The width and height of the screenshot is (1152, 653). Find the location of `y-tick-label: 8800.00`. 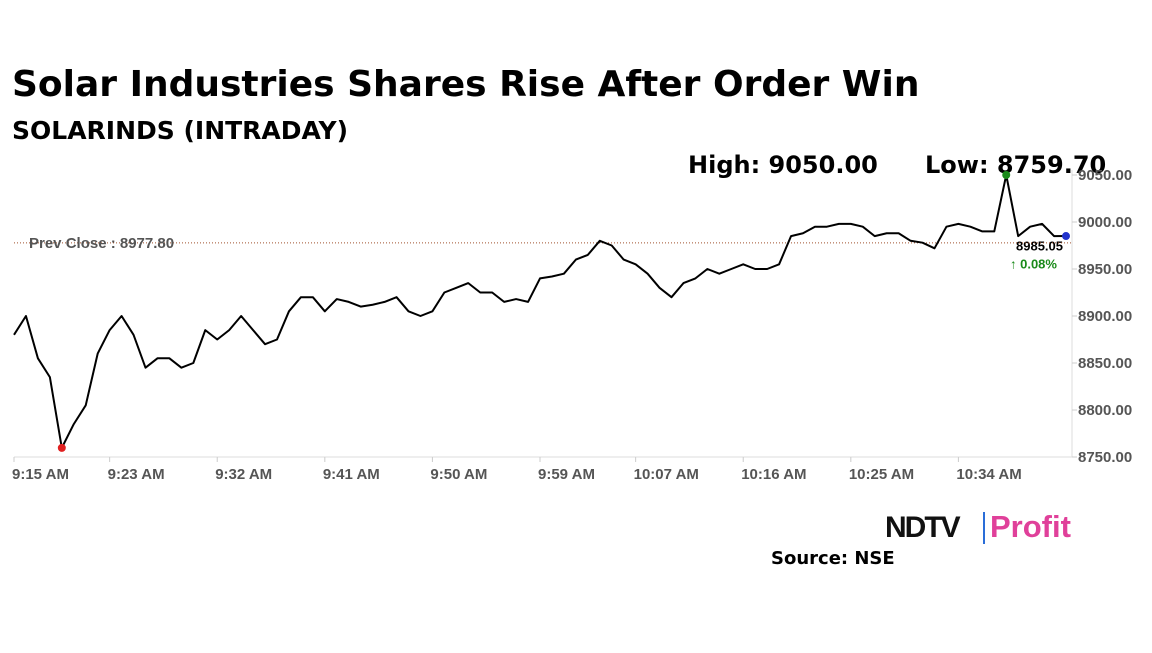

y-tick-label: 8800.00 is located at coordinates (1105, 410).